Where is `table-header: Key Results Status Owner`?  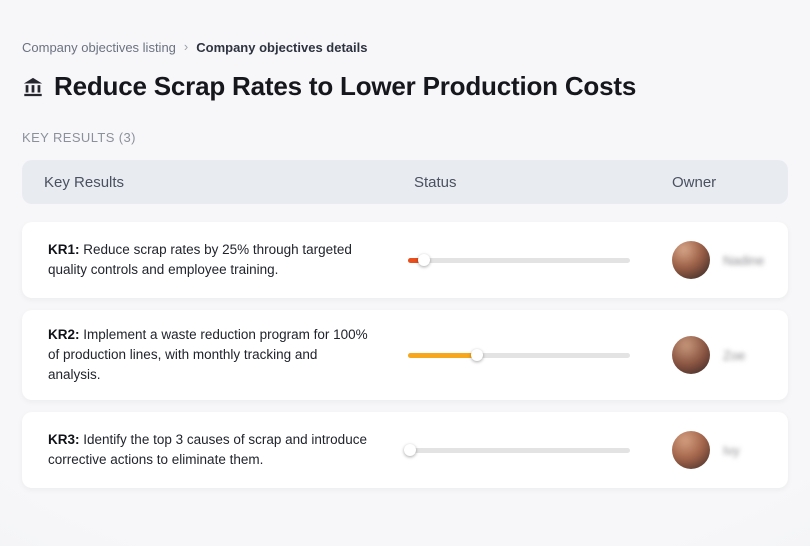
table-header: Key Results Status Owner is located at coordinates (405, 182).